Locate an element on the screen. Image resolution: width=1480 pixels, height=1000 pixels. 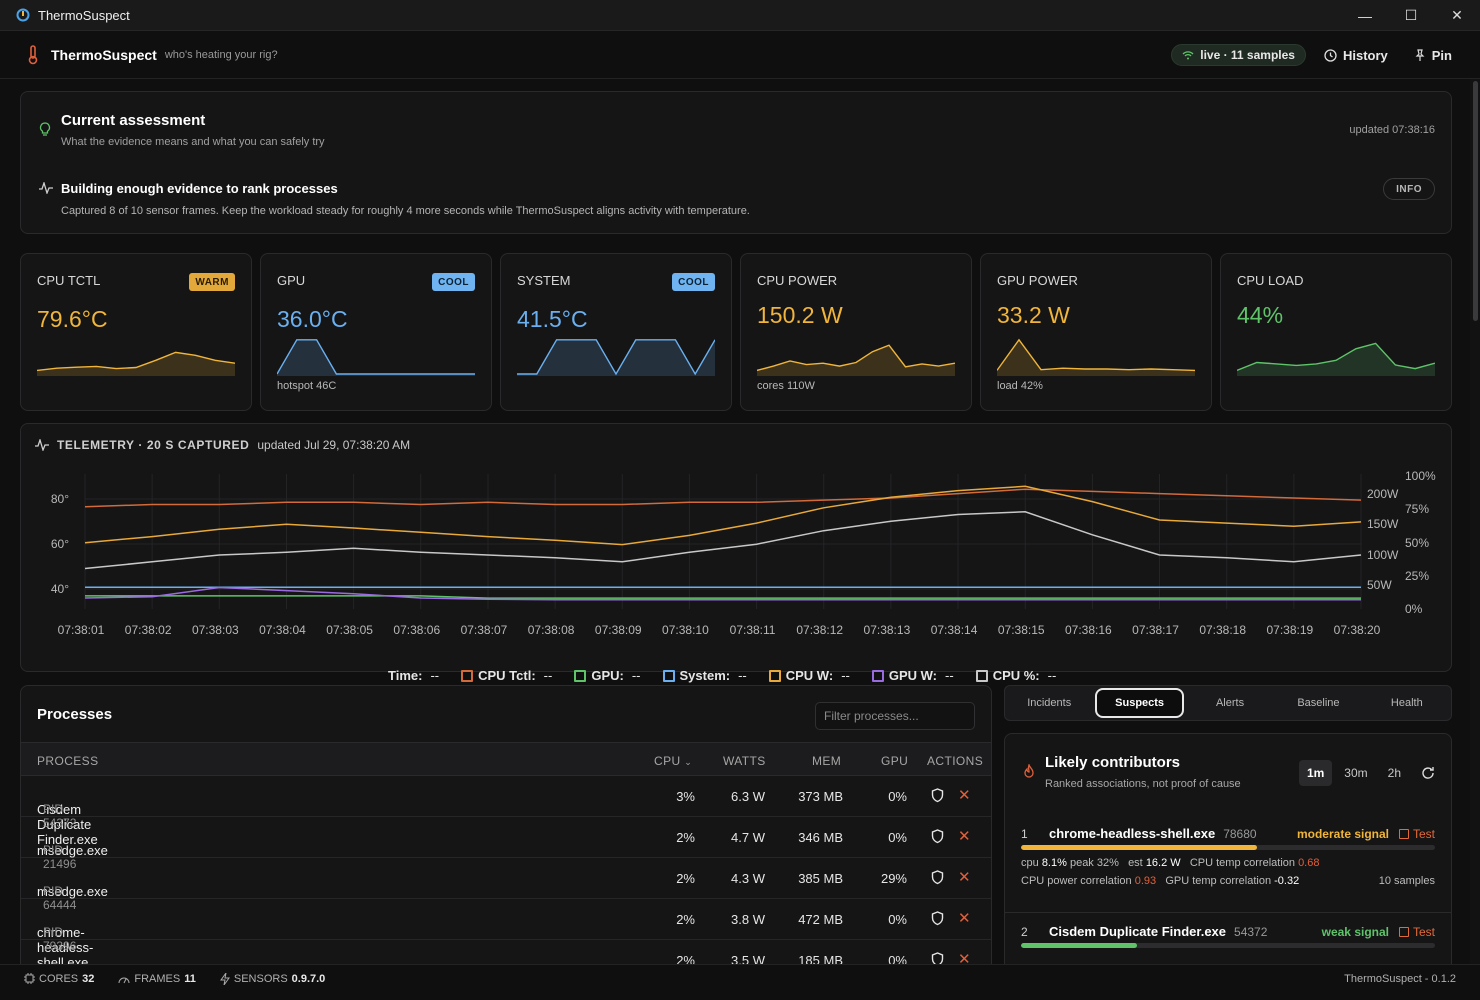
x-tick: 07:38:02 is located at coordinates (148, 630).